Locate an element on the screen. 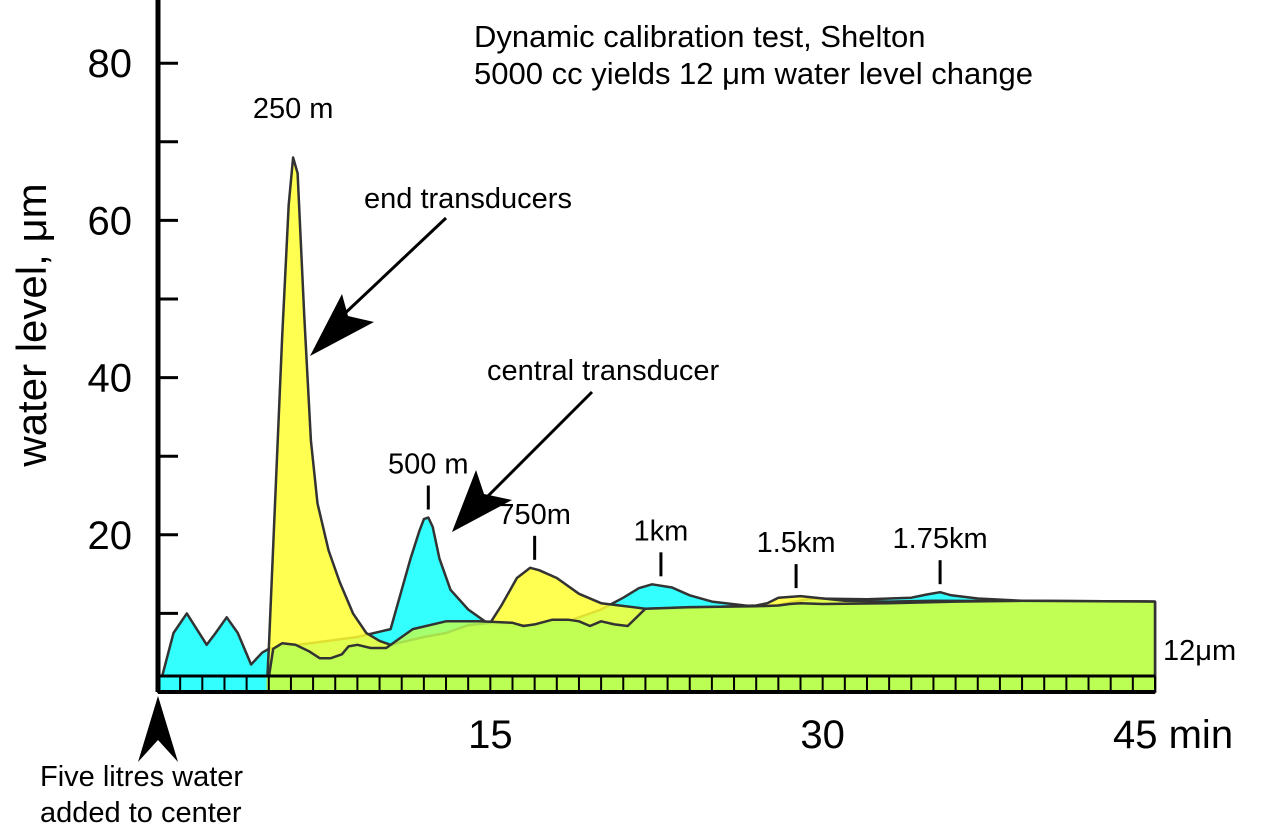 This screenshot has height=834, width=1280. peak-label: 250 m is located at coordinates (293, 109).